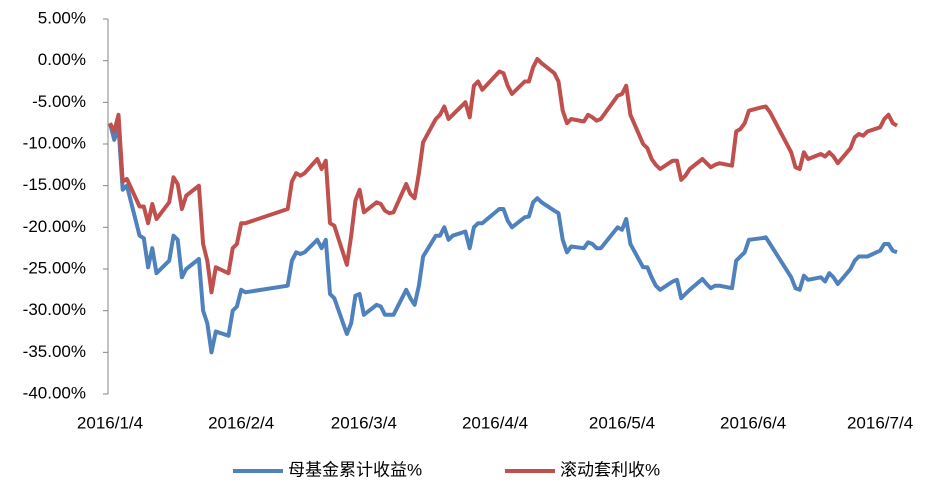 The height and width of the screenshot is (497, 925). I want to click on x-tick-label: 2016/7/4, so click(880, 422).